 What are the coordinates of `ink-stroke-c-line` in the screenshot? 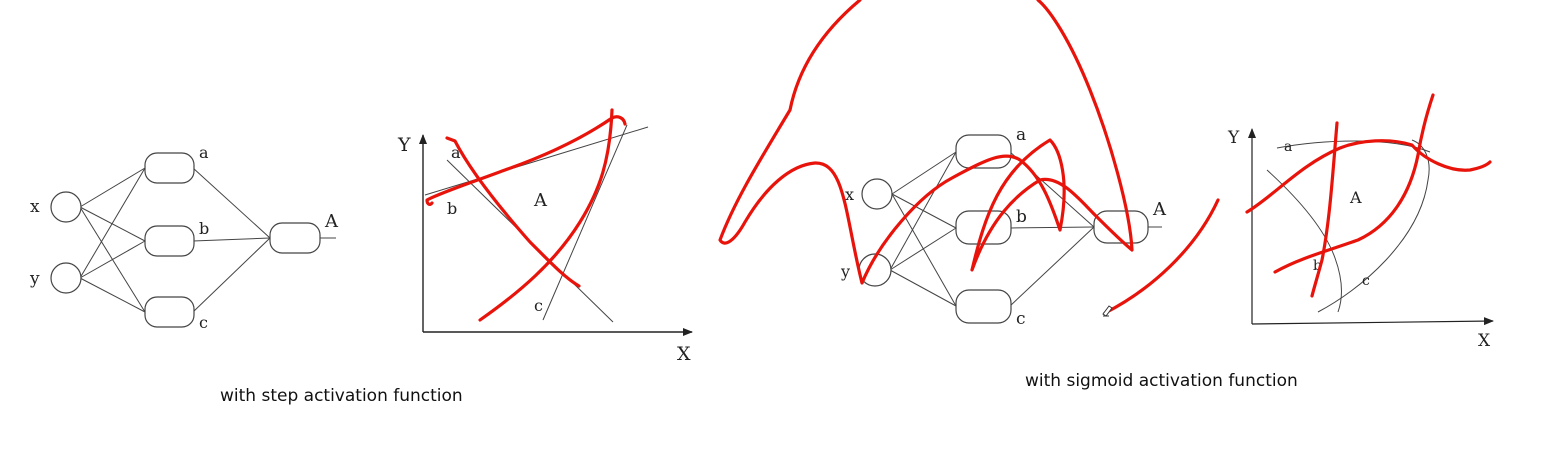 It's located at (546, 215).